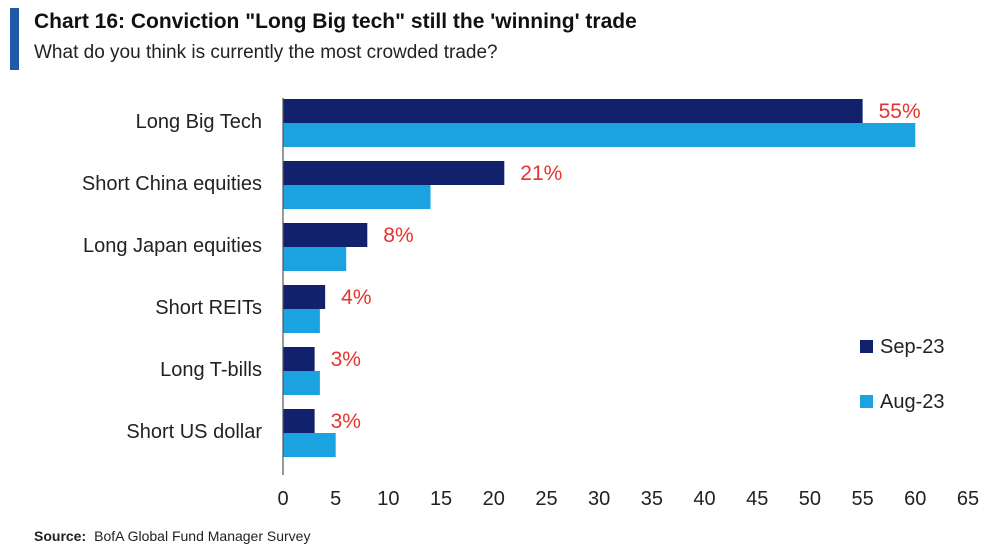 Image resolution: width=1000 pixels, height=555 pixels. Describe the element at coordinates (60, 536) in the screenshot. I see `source-label: Source:` at that location.